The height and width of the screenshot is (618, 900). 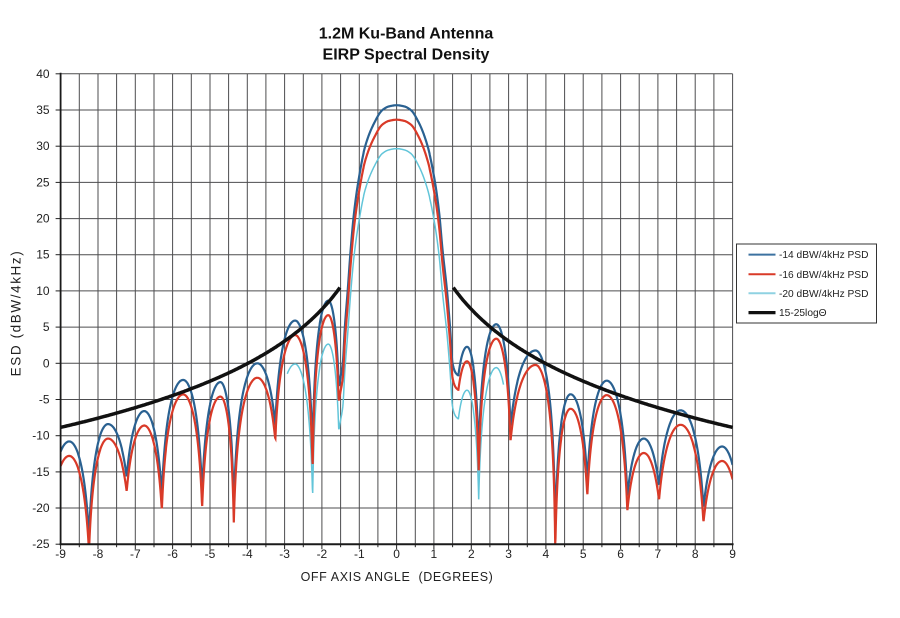 I want to click on svg-text: 20, so click(x=43, y=219).